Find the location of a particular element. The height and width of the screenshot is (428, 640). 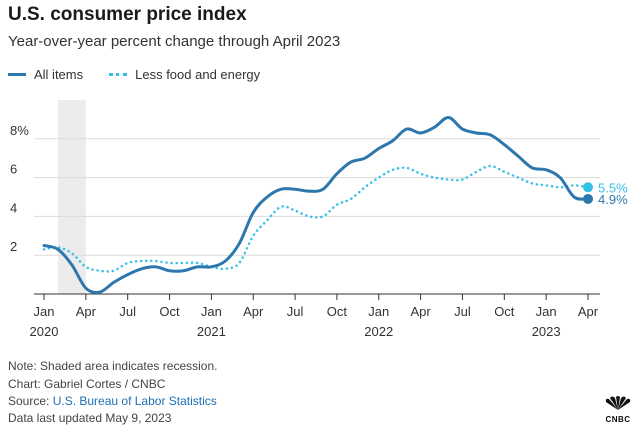

source-link: U.S. Bureau of Labor Statistics is located at coordinates (134, 401).